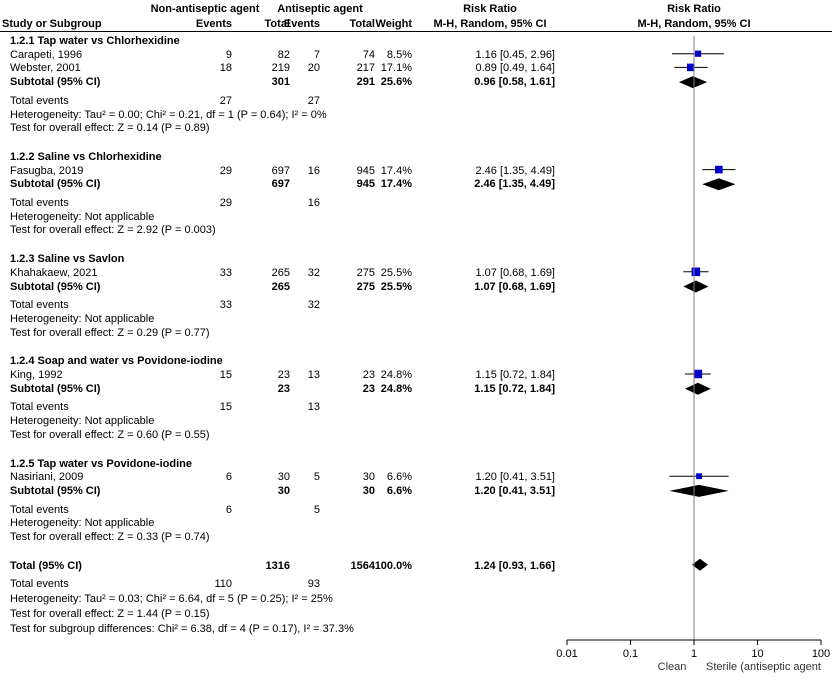 Image resolution: width=832 pixels, height=682 pixels. What do you see at coordinates (396, 272) in the screenshot?
I see `study-weight: 25.5%` at bounding box center [396, 272].